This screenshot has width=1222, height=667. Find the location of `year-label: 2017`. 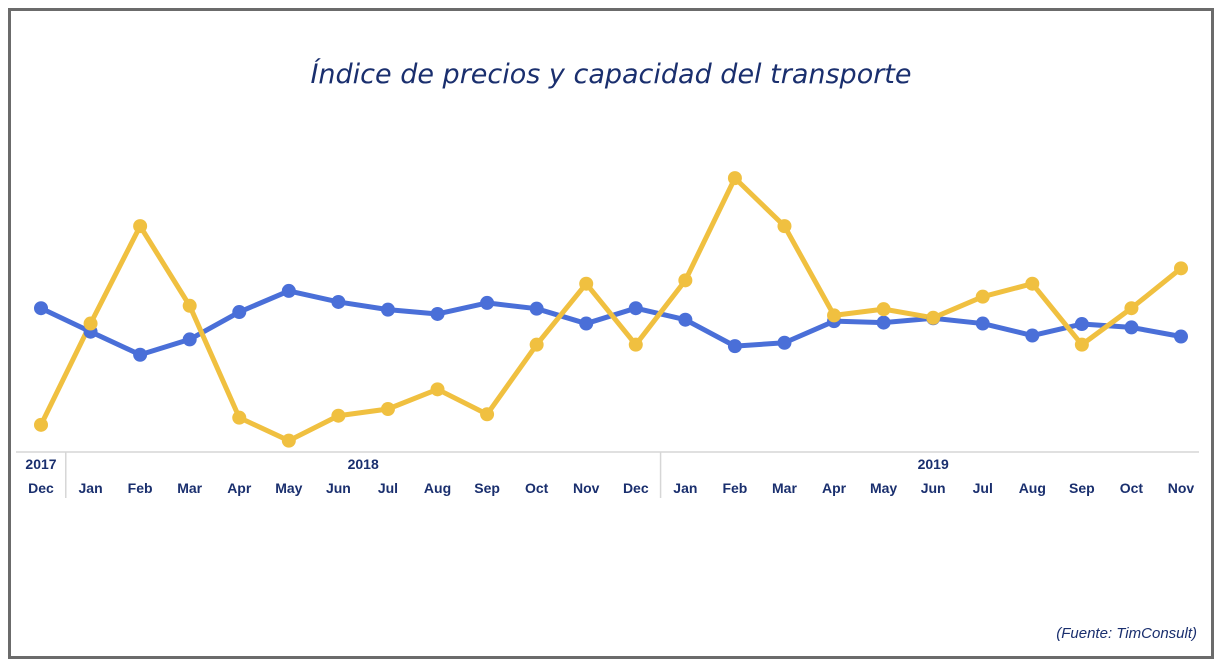

year-label: 2017 is located at coordinates (40, 464).